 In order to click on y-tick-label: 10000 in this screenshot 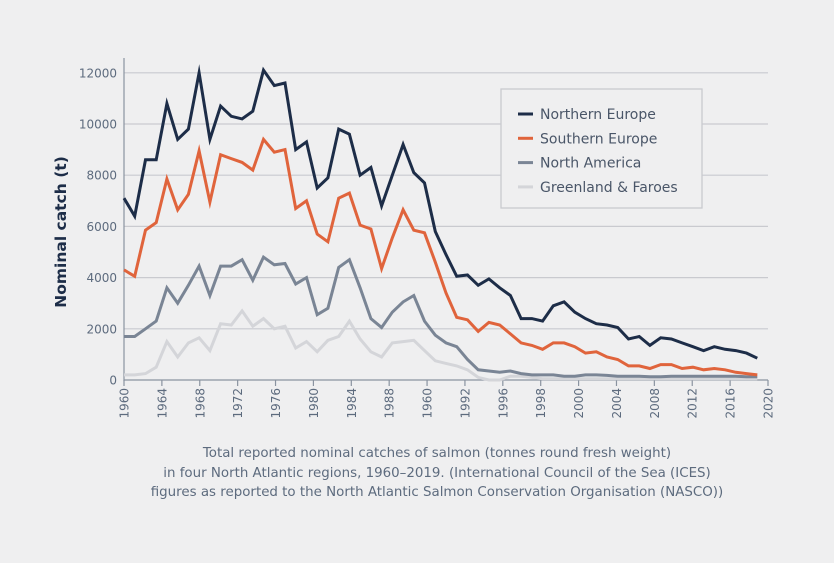, I will do `click(98, 125)`.